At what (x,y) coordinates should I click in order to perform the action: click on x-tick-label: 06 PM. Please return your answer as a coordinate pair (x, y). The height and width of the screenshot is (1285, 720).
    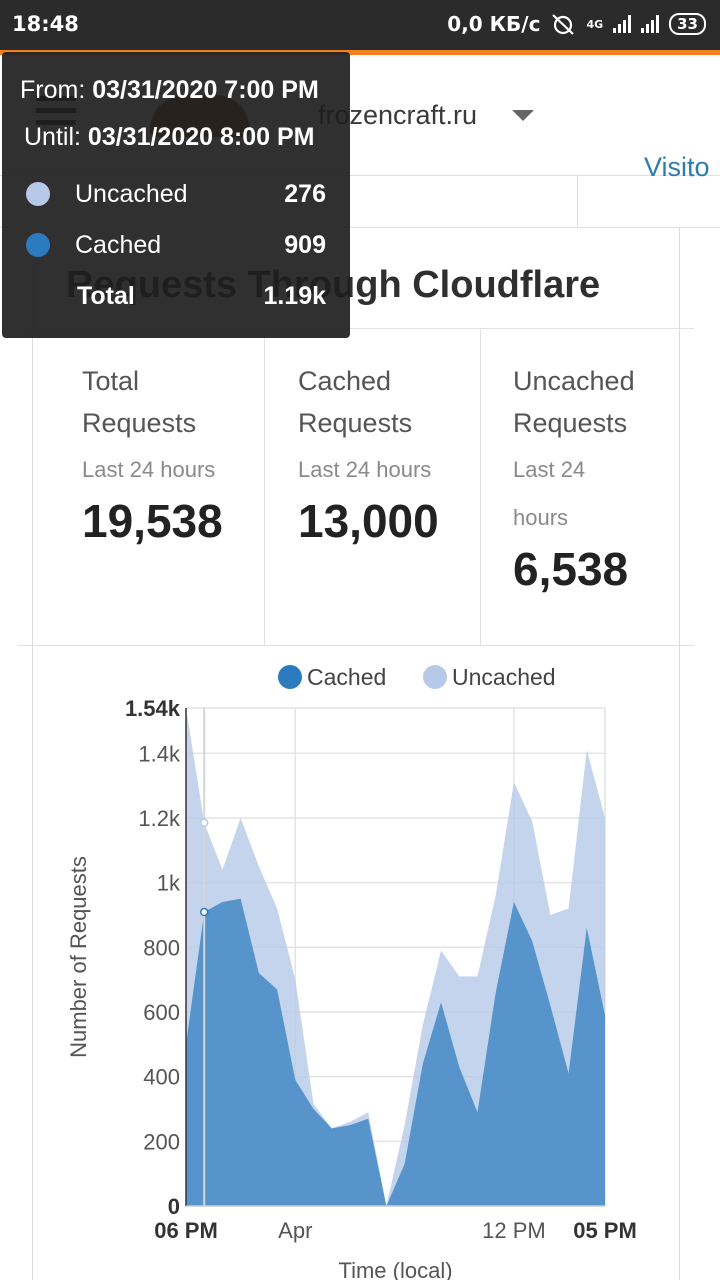
    Looking at the image, I should click on (186, 1230).